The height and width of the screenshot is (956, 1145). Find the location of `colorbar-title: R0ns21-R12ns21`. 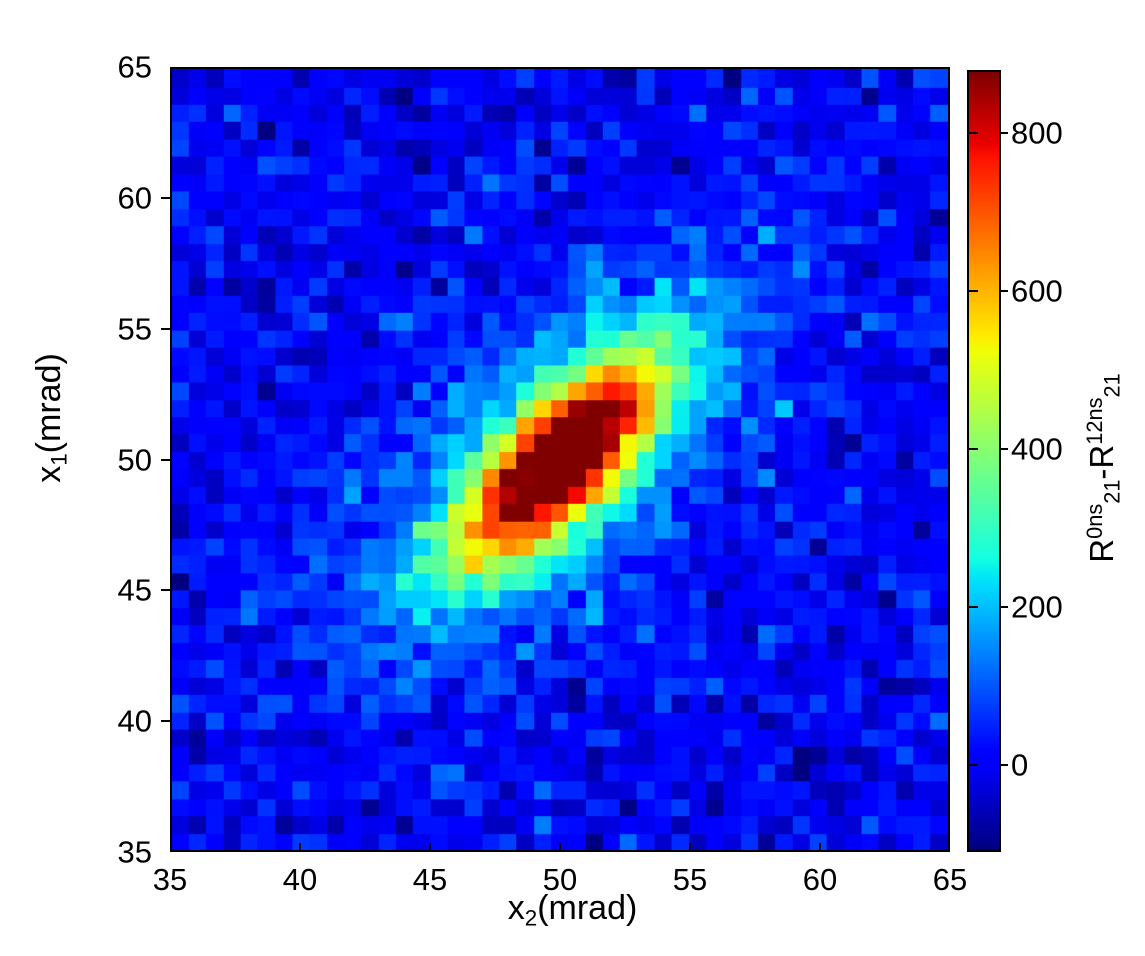

colorbar-title: R0ns21-R12ns21 is located at coordinates (1104, 468).